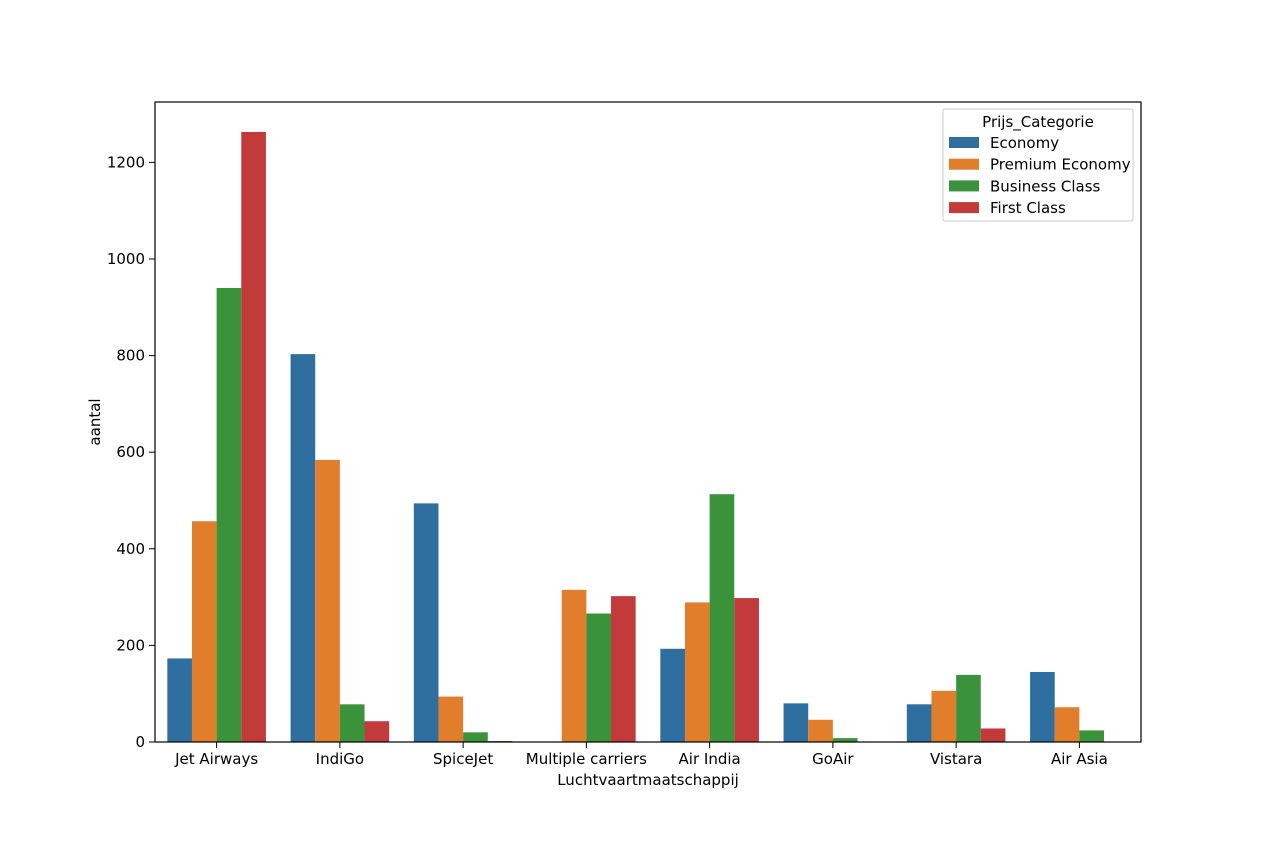 The image size is (1264, 853). What do you see at coordinates (710, 759) in the screenshot?
I see `x-tick-label: Air India` at bounding box center [710, 759].